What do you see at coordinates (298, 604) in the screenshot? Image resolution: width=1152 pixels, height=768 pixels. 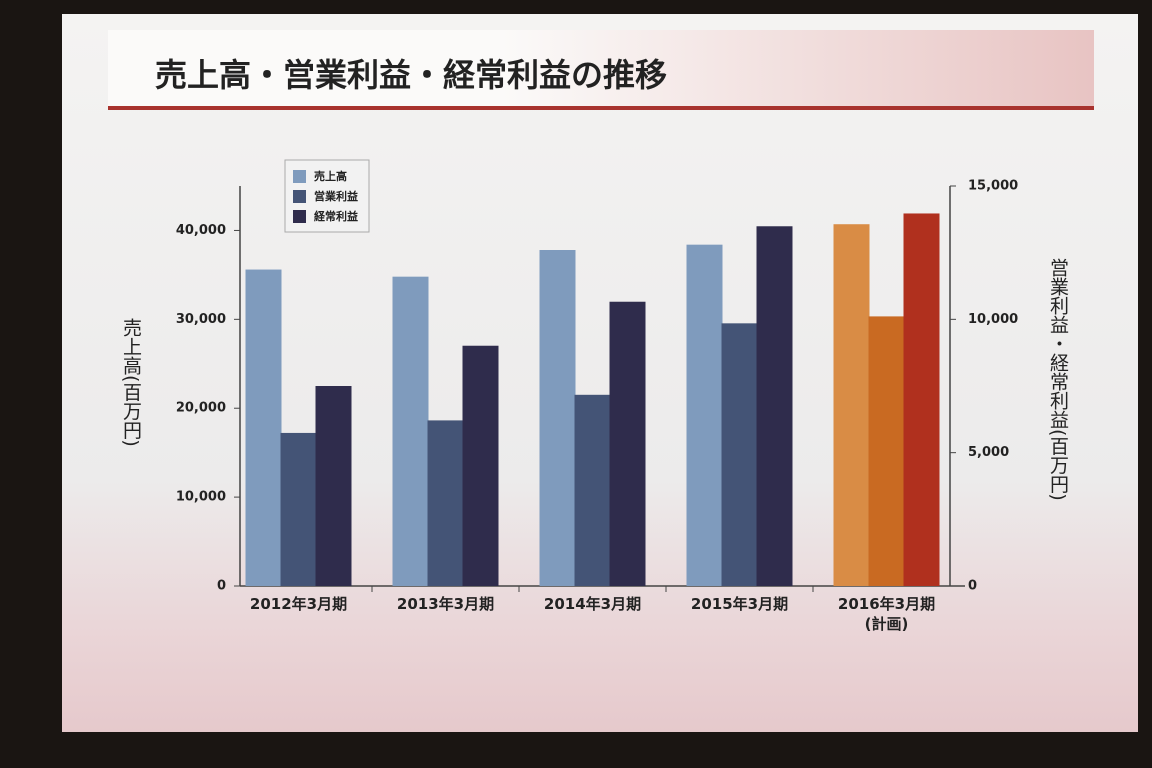 I see `x-tick-label: 2012年3月期` at bounding box center [298, 604].